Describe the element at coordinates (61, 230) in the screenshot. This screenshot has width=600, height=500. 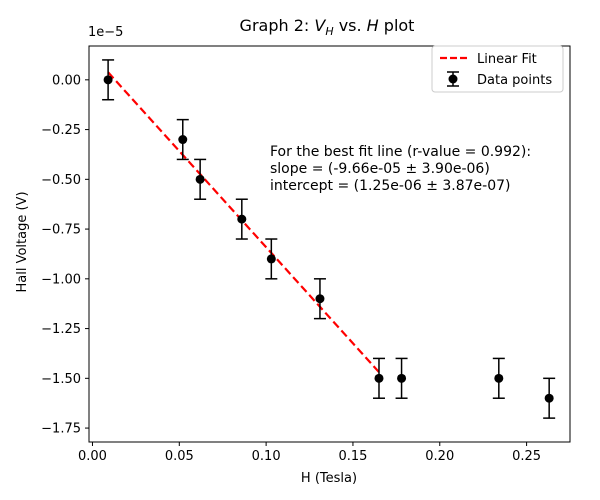
I see `y-tick-label: −0.75` at that location.